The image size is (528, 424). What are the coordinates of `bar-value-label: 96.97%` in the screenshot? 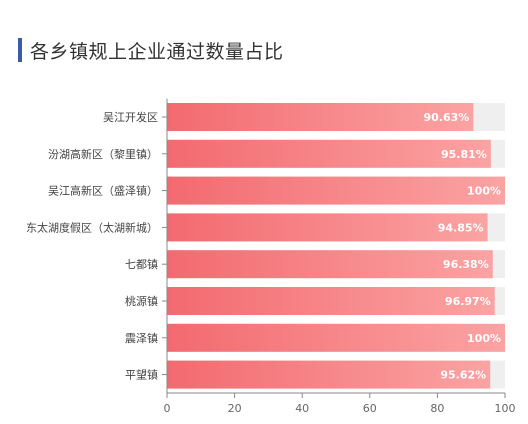 It's located at (468, 301).